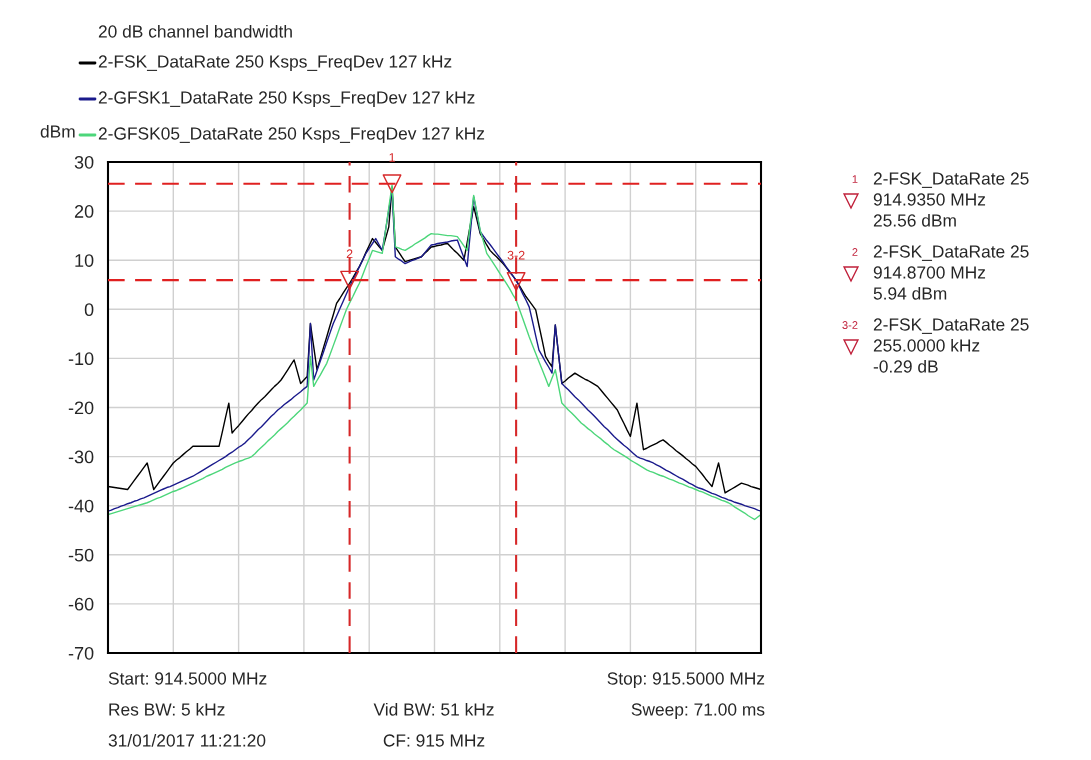  I want to click on legend-label: 2-GFSK05_DataRate 250 Ksps_FreqDev 127 kHz, so click(291, 135).